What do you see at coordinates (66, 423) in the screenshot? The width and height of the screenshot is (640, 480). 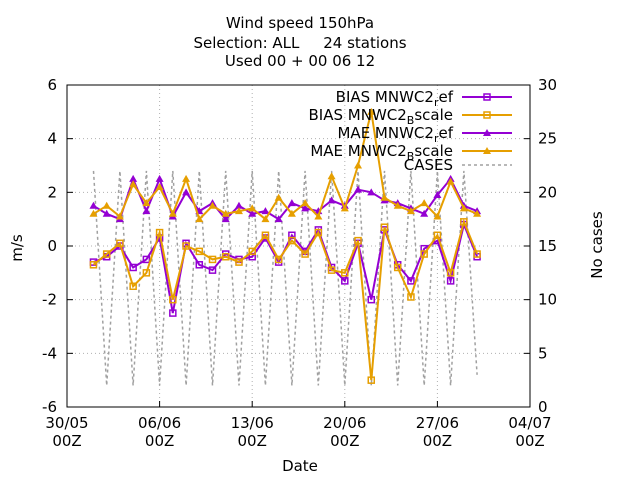 I see `x-tick-label: 30/05` at bounding box center [66, 423].